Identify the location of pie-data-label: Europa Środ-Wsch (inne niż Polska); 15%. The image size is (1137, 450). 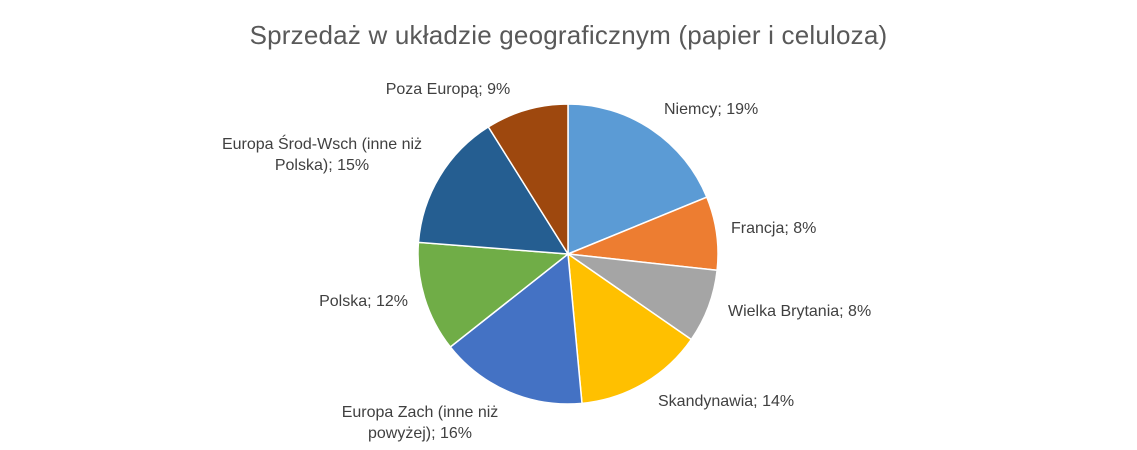
(322, 154).